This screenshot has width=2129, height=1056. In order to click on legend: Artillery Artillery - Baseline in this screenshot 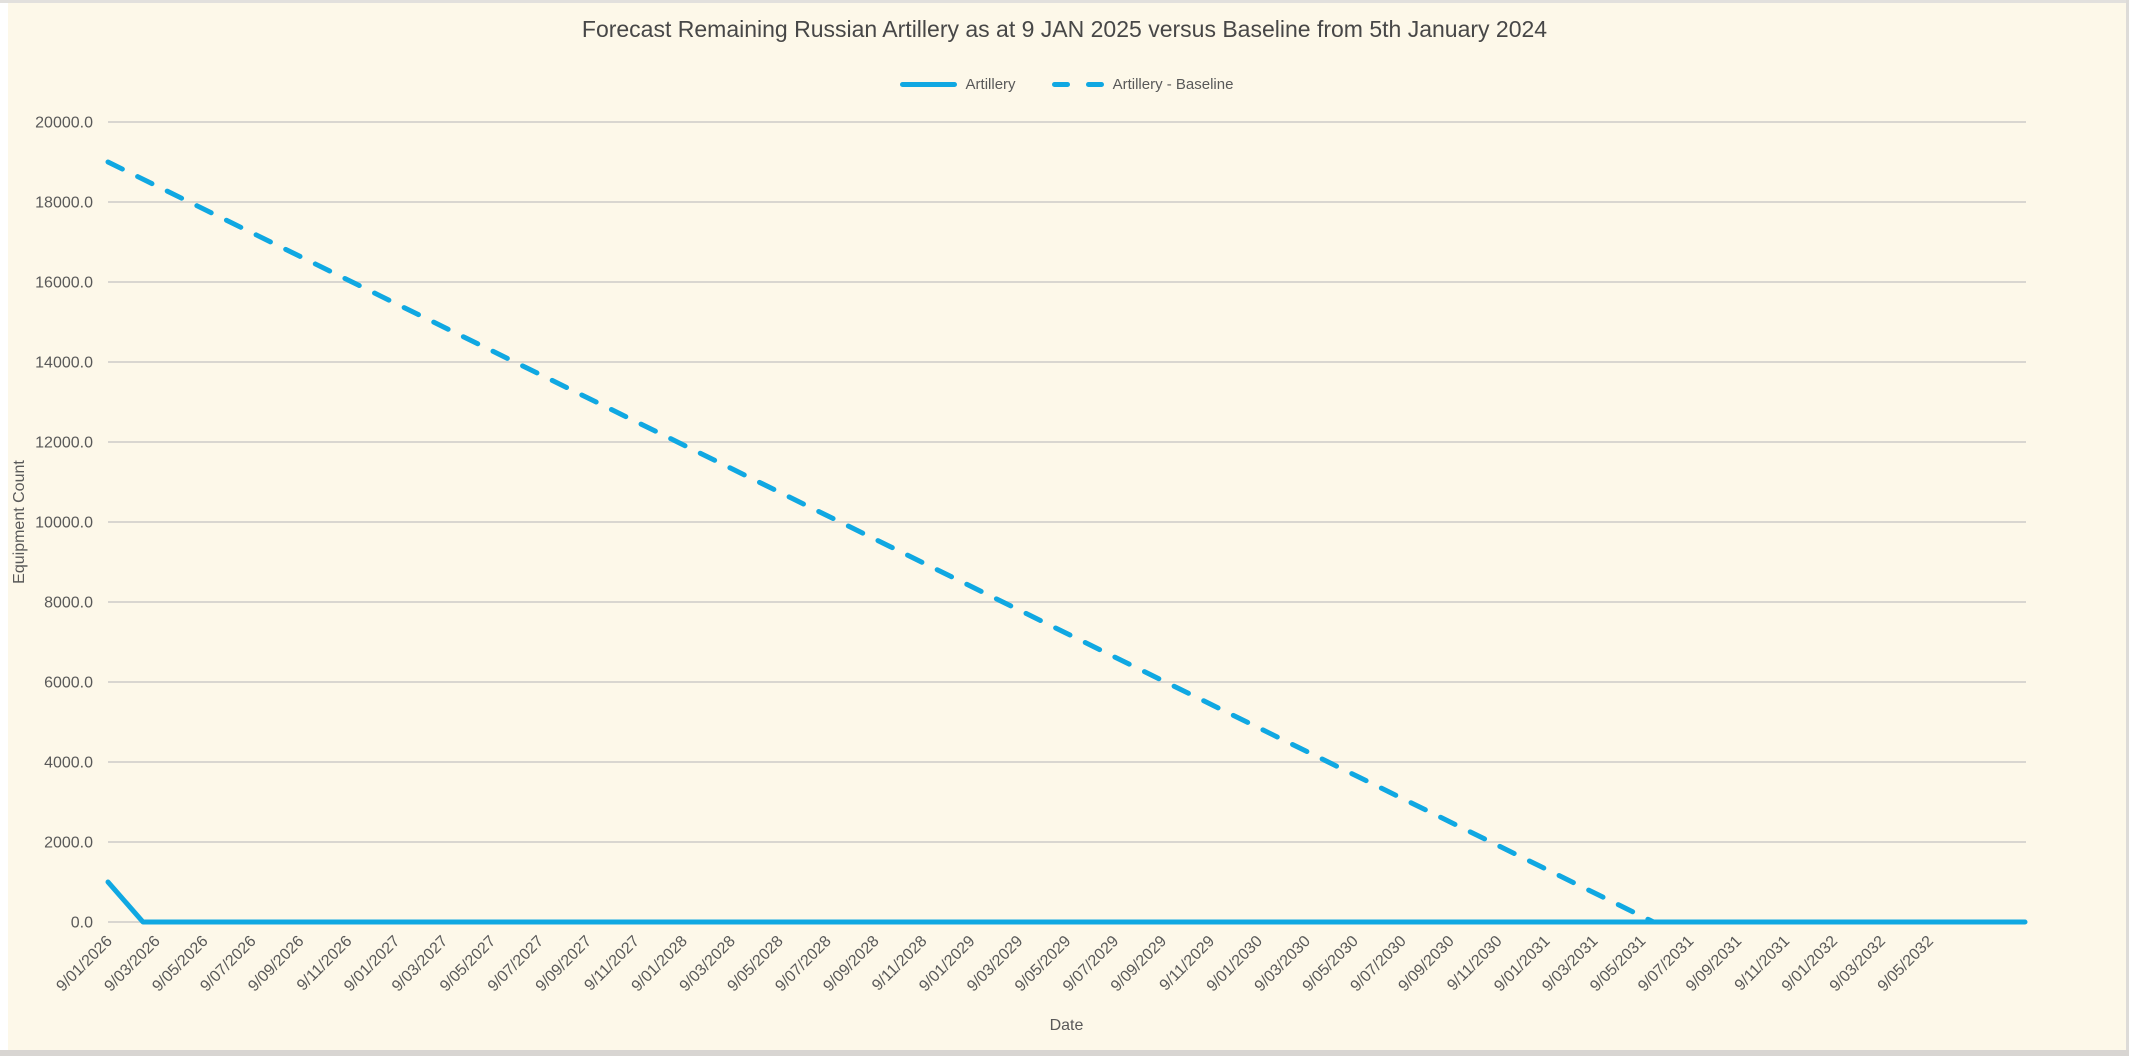, I will do `click(1066, 84)`.